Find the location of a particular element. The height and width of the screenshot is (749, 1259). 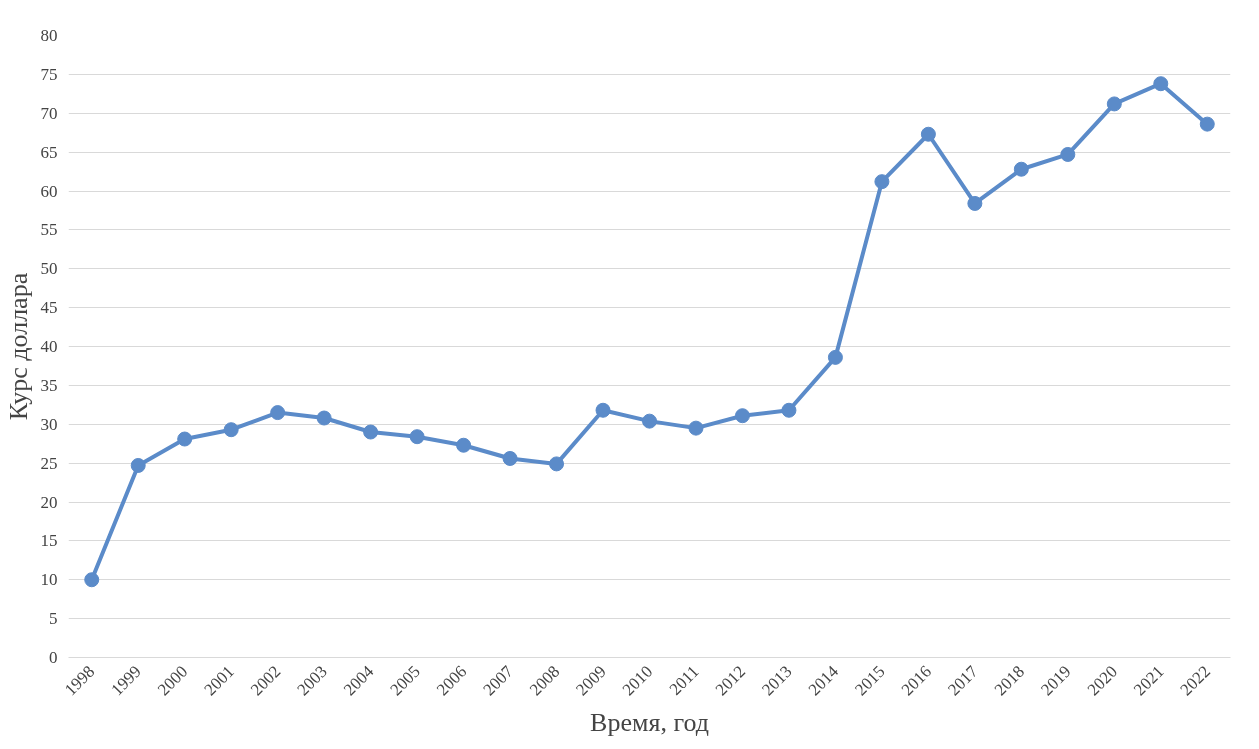

y-tick-label: 25 is located at coordinates (49, 463).